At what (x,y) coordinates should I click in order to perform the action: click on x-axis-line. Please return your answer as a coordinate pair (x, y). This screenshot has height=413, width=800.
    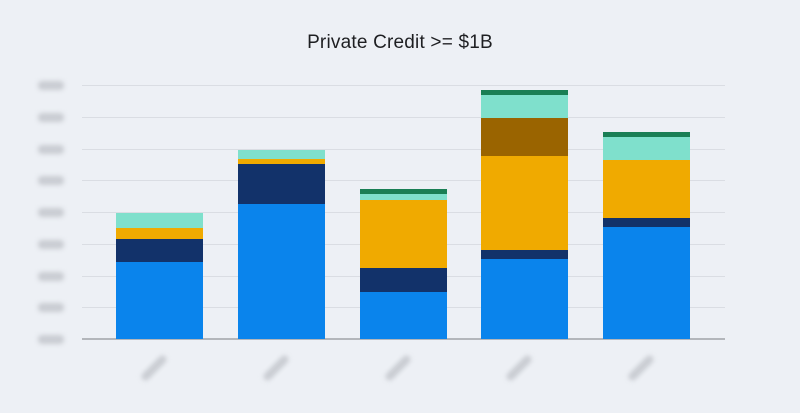
    Looking at the image, I should click on (403, 339).